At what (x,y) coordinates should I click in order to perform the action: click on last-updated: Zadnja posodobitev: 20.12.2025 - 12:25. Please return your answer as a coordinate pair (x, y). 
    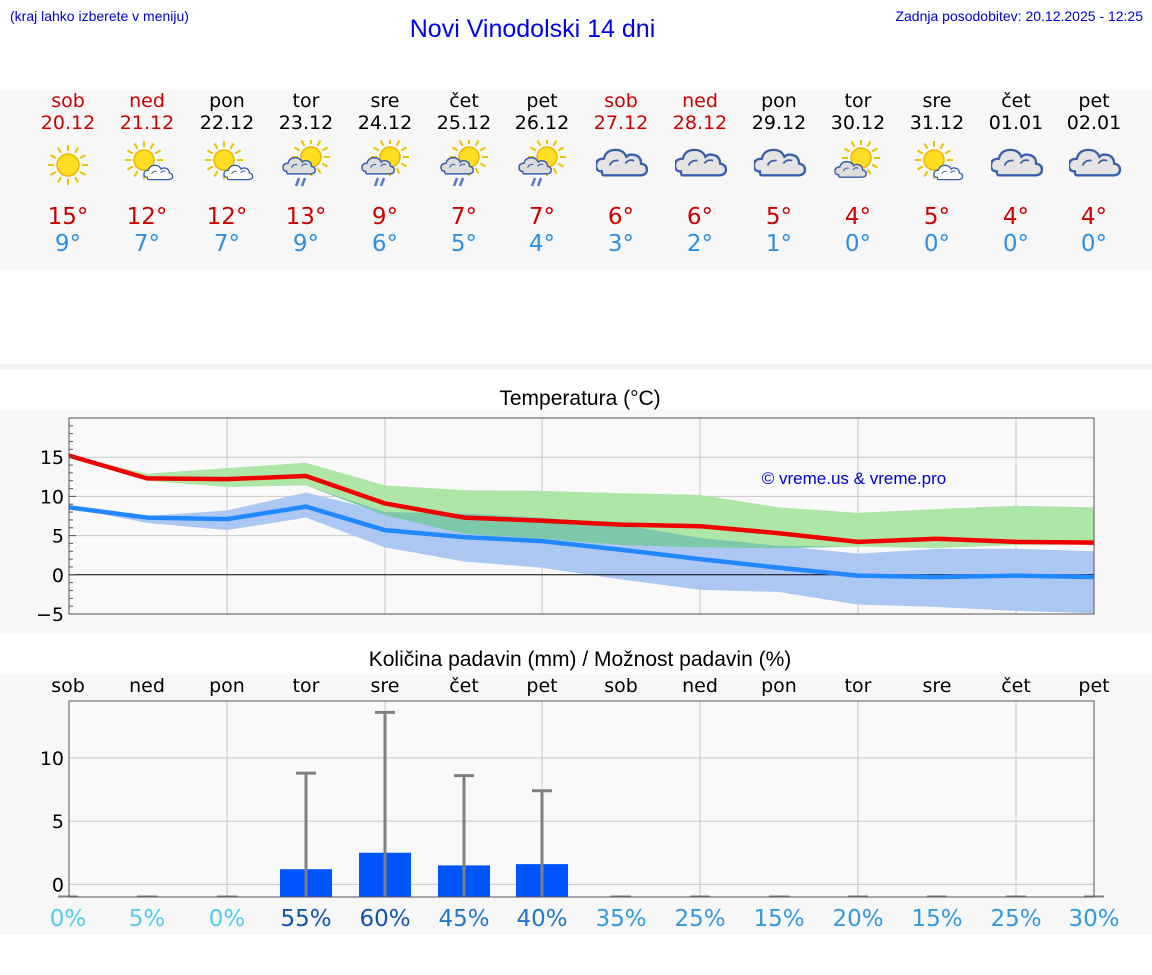
    Looking at the image, I should click on (1019, 16).